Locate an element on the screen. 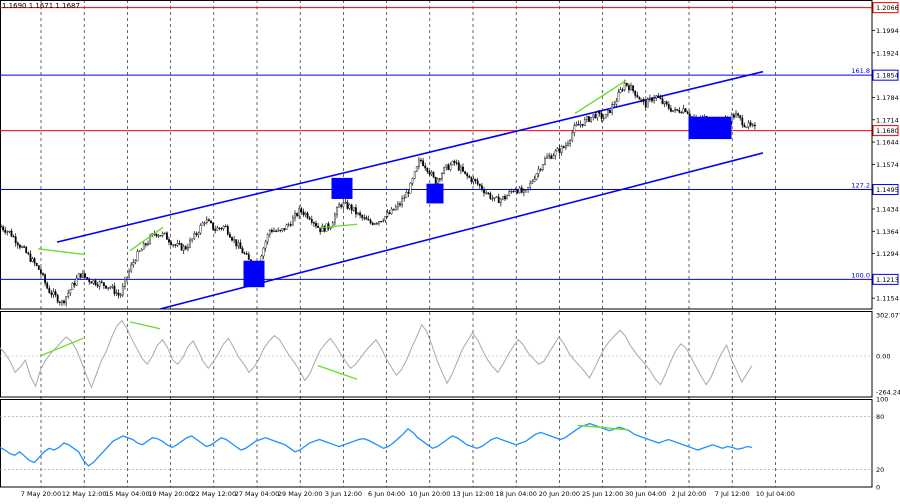 The height and width of the screenshot is (504, 900). x-tick-label: 10 Jun 20:00 is located at coordinates (429, 494).